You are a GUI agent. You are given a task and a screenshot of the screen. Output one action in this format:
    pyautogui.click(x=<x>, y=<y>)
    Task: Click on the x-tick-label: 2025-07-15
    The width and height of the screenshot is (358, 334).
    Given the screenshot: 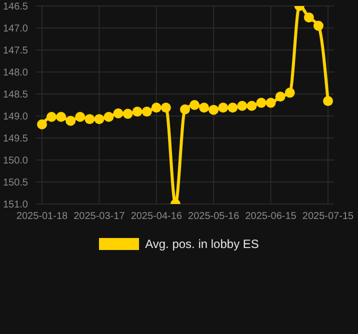 What is the action you would take?
    pyautogui.click(x=328, y=216)
    